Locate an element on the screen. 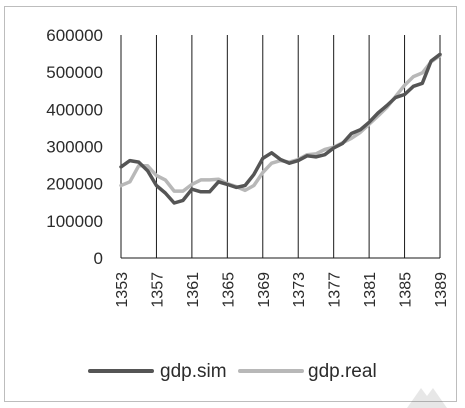  x-tick-label: 1373 is located at coordinates (299, 290).